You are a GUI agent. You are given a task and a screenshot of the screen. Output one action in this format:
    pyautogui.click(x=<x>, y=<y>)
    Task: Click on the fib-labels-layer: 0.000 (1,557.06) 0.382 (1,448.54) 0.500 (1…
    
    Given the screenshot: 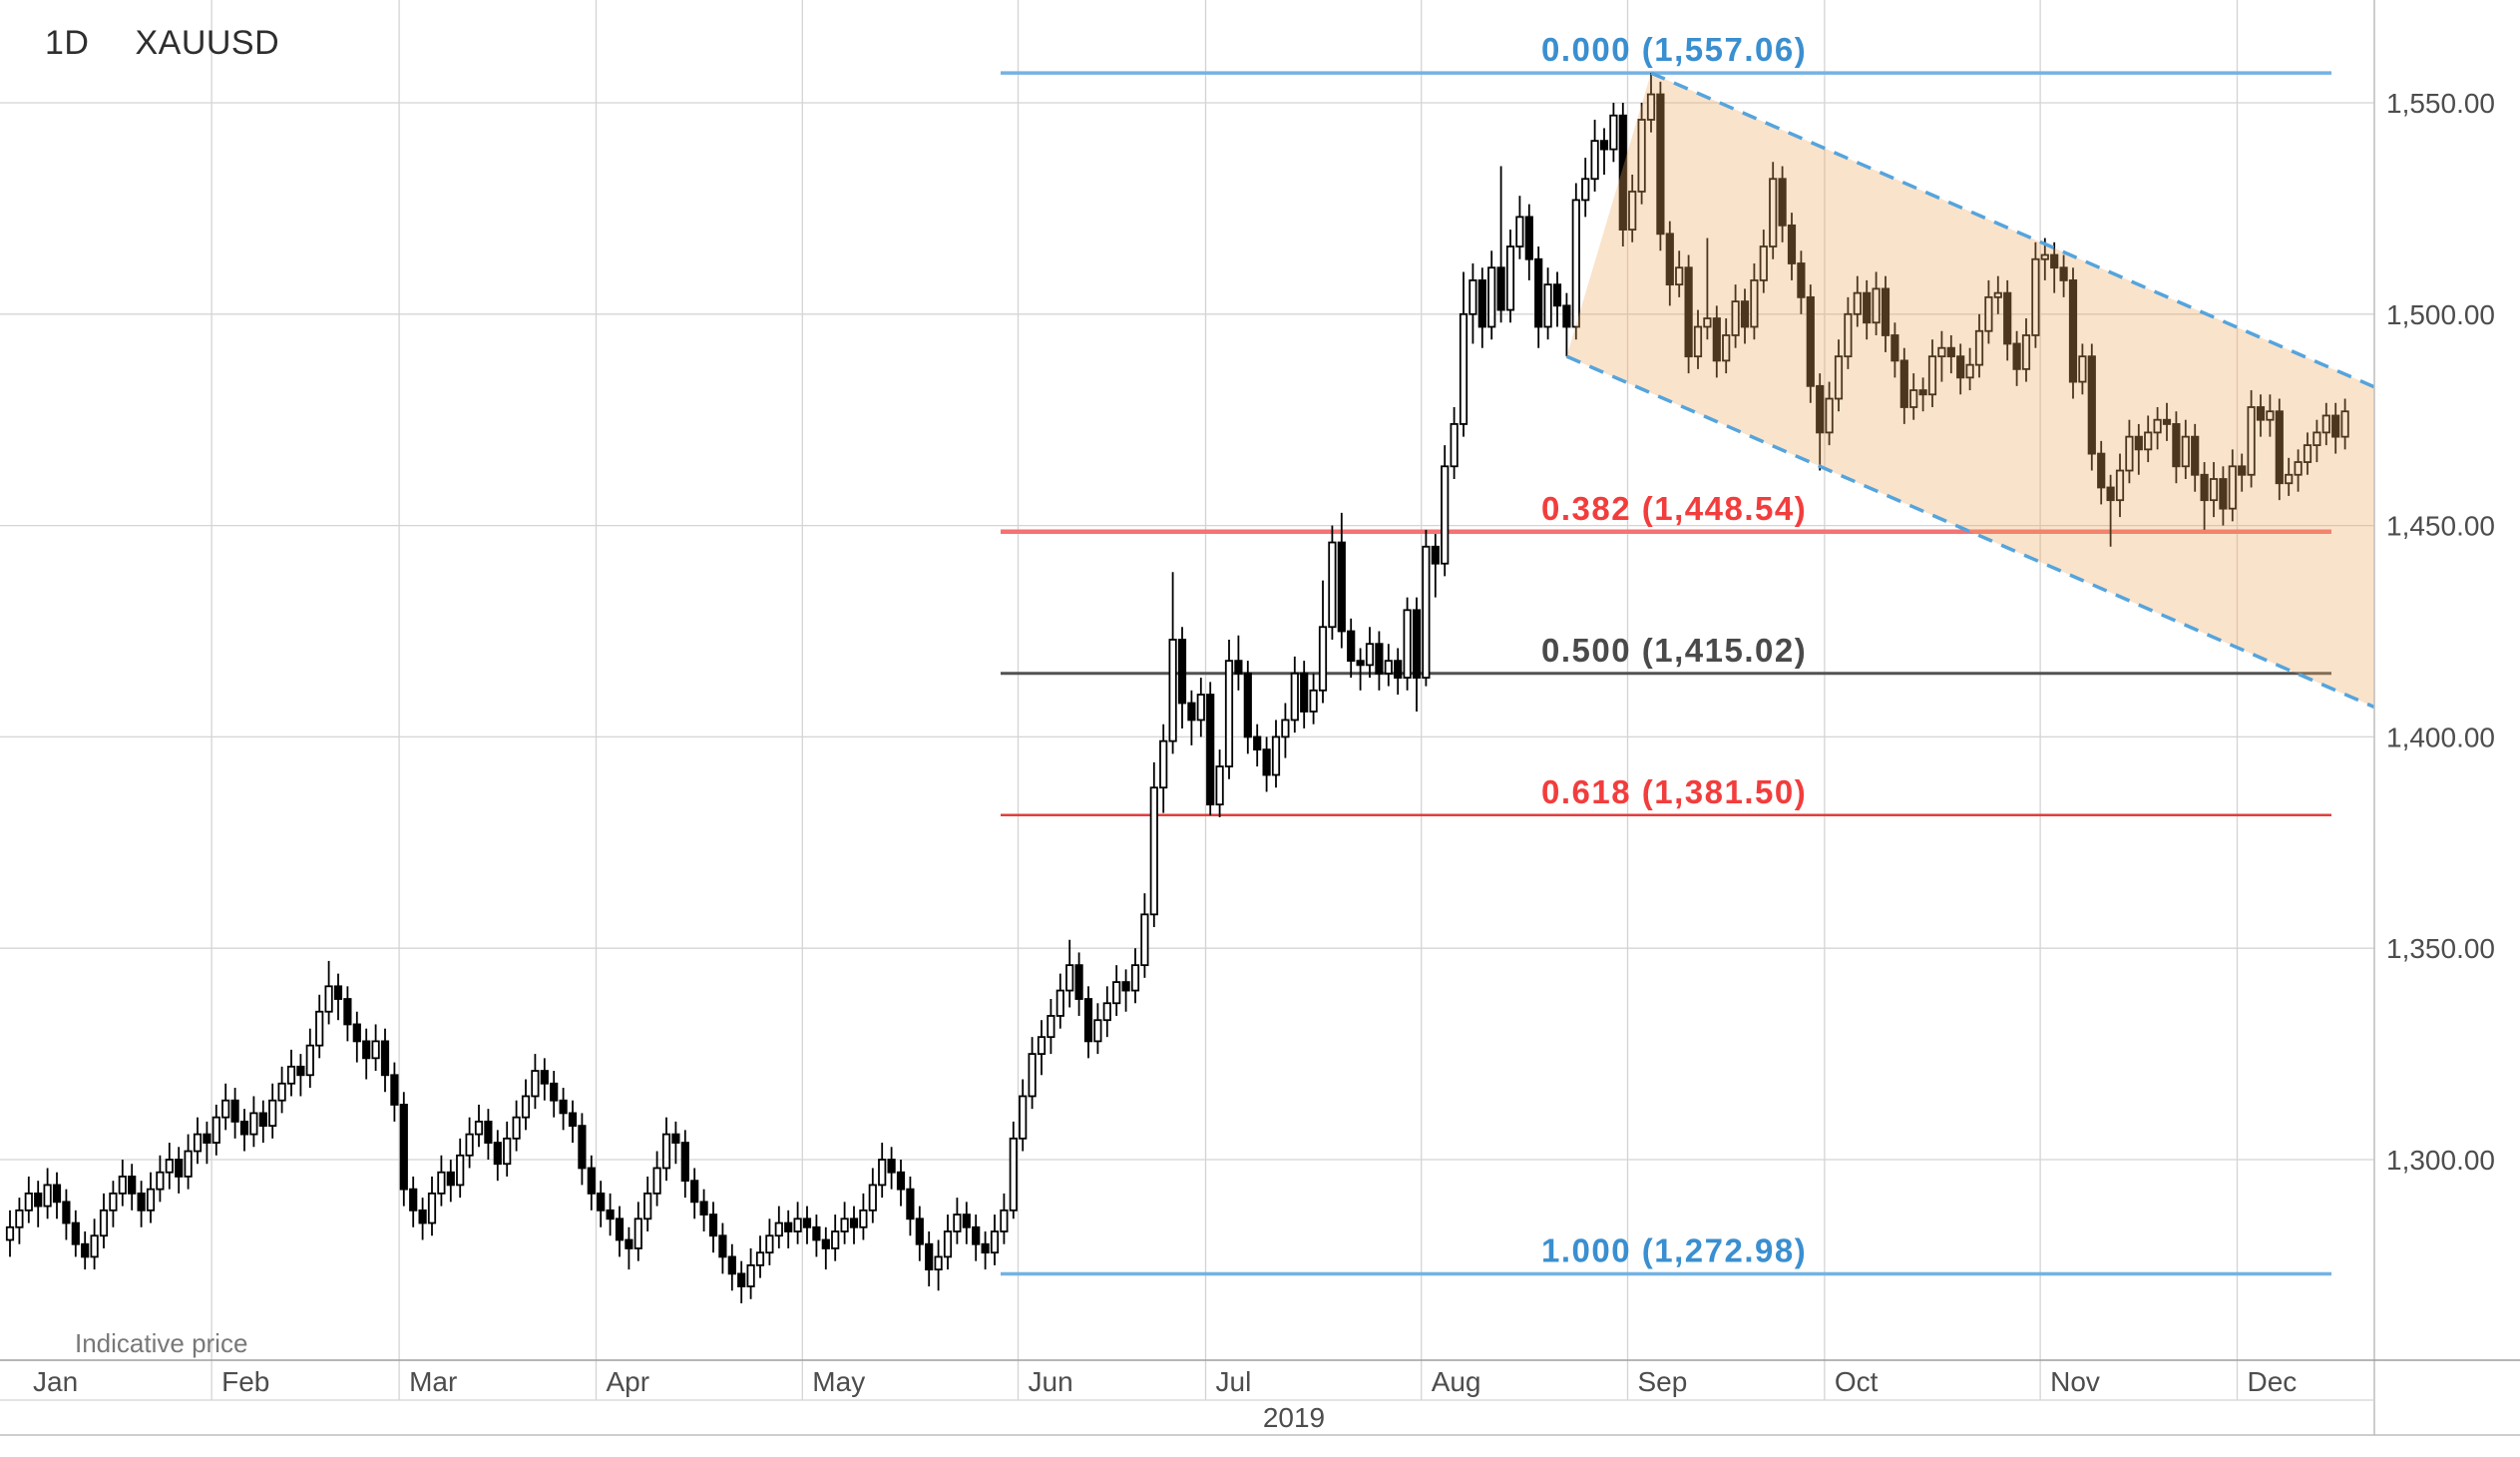 What is the action you would take?
    pyautogui.click(x=1674, y=650)
    